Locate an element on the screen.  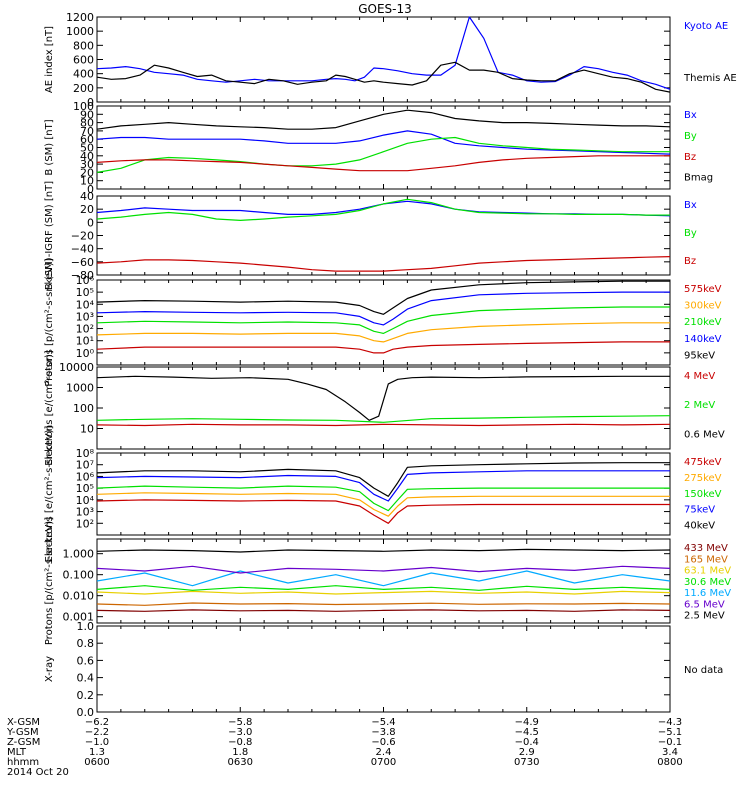
series-line-11.6-MeV is located at coordinates (383, 578).